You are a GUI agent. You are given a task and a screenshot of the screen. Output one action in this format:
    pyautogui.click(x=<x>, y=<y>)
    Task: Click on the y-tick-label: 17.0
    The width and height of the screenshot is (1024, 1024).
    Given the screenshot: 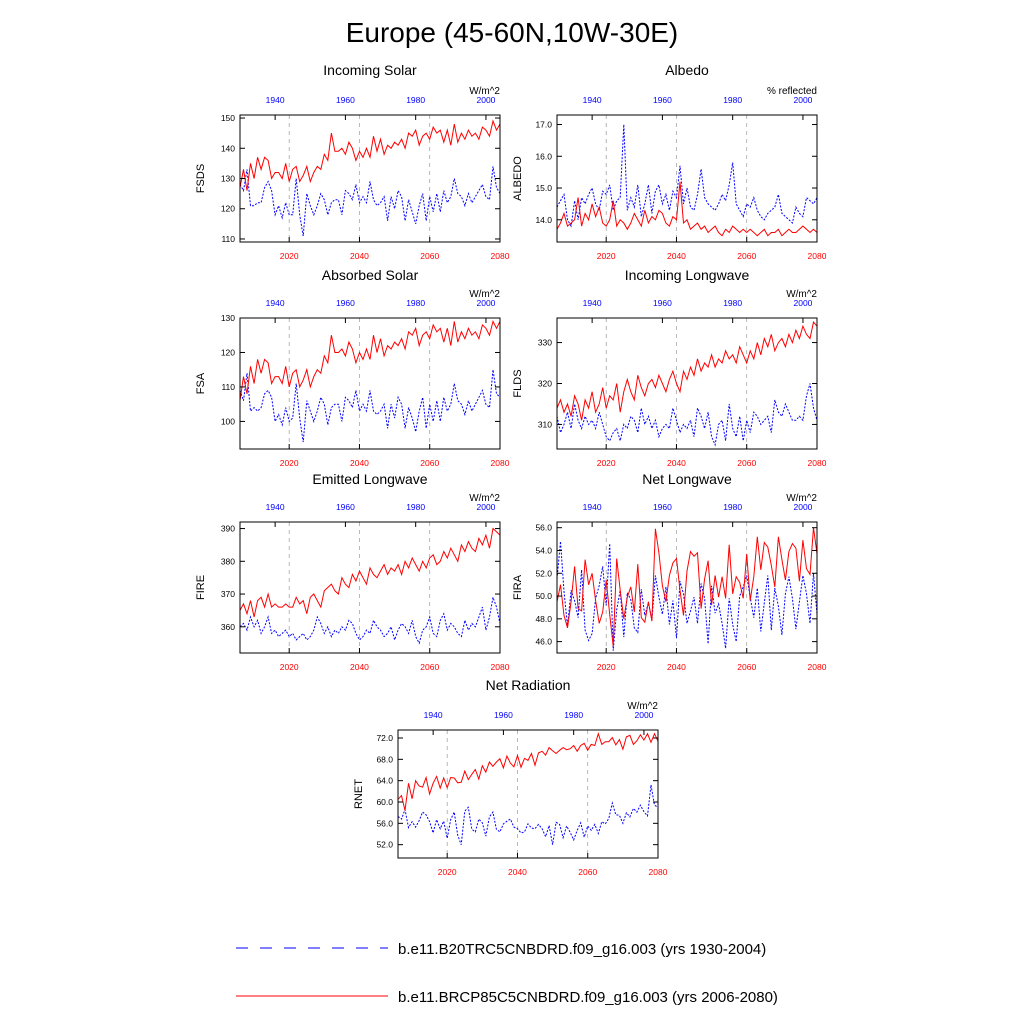 What is the action you would take?
    pyautogui.click(x=543, y=125)
    